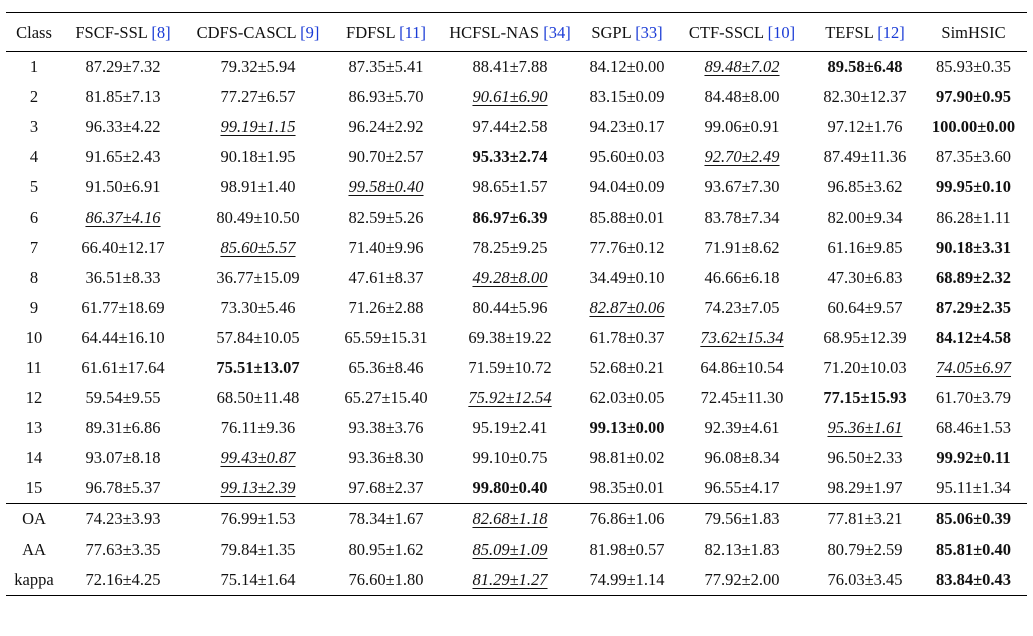  Describe the element at coordinates (258, 398) in the screenshot. I see `table-cell: 68.50±11.48` at that location.